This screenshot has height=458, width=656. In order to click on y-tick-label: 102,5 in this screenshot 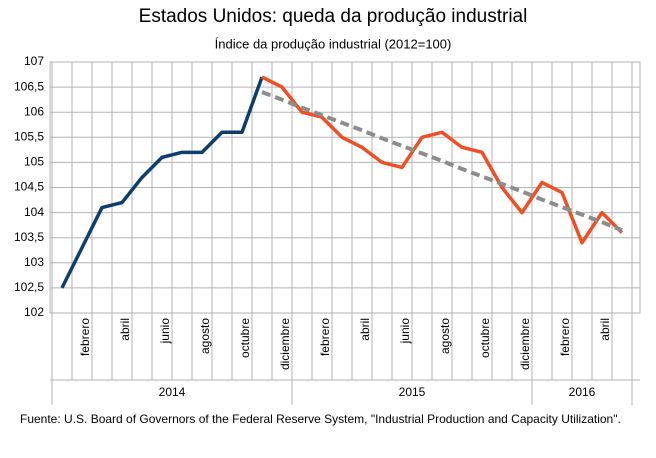, I will do `click(29, 287)`.